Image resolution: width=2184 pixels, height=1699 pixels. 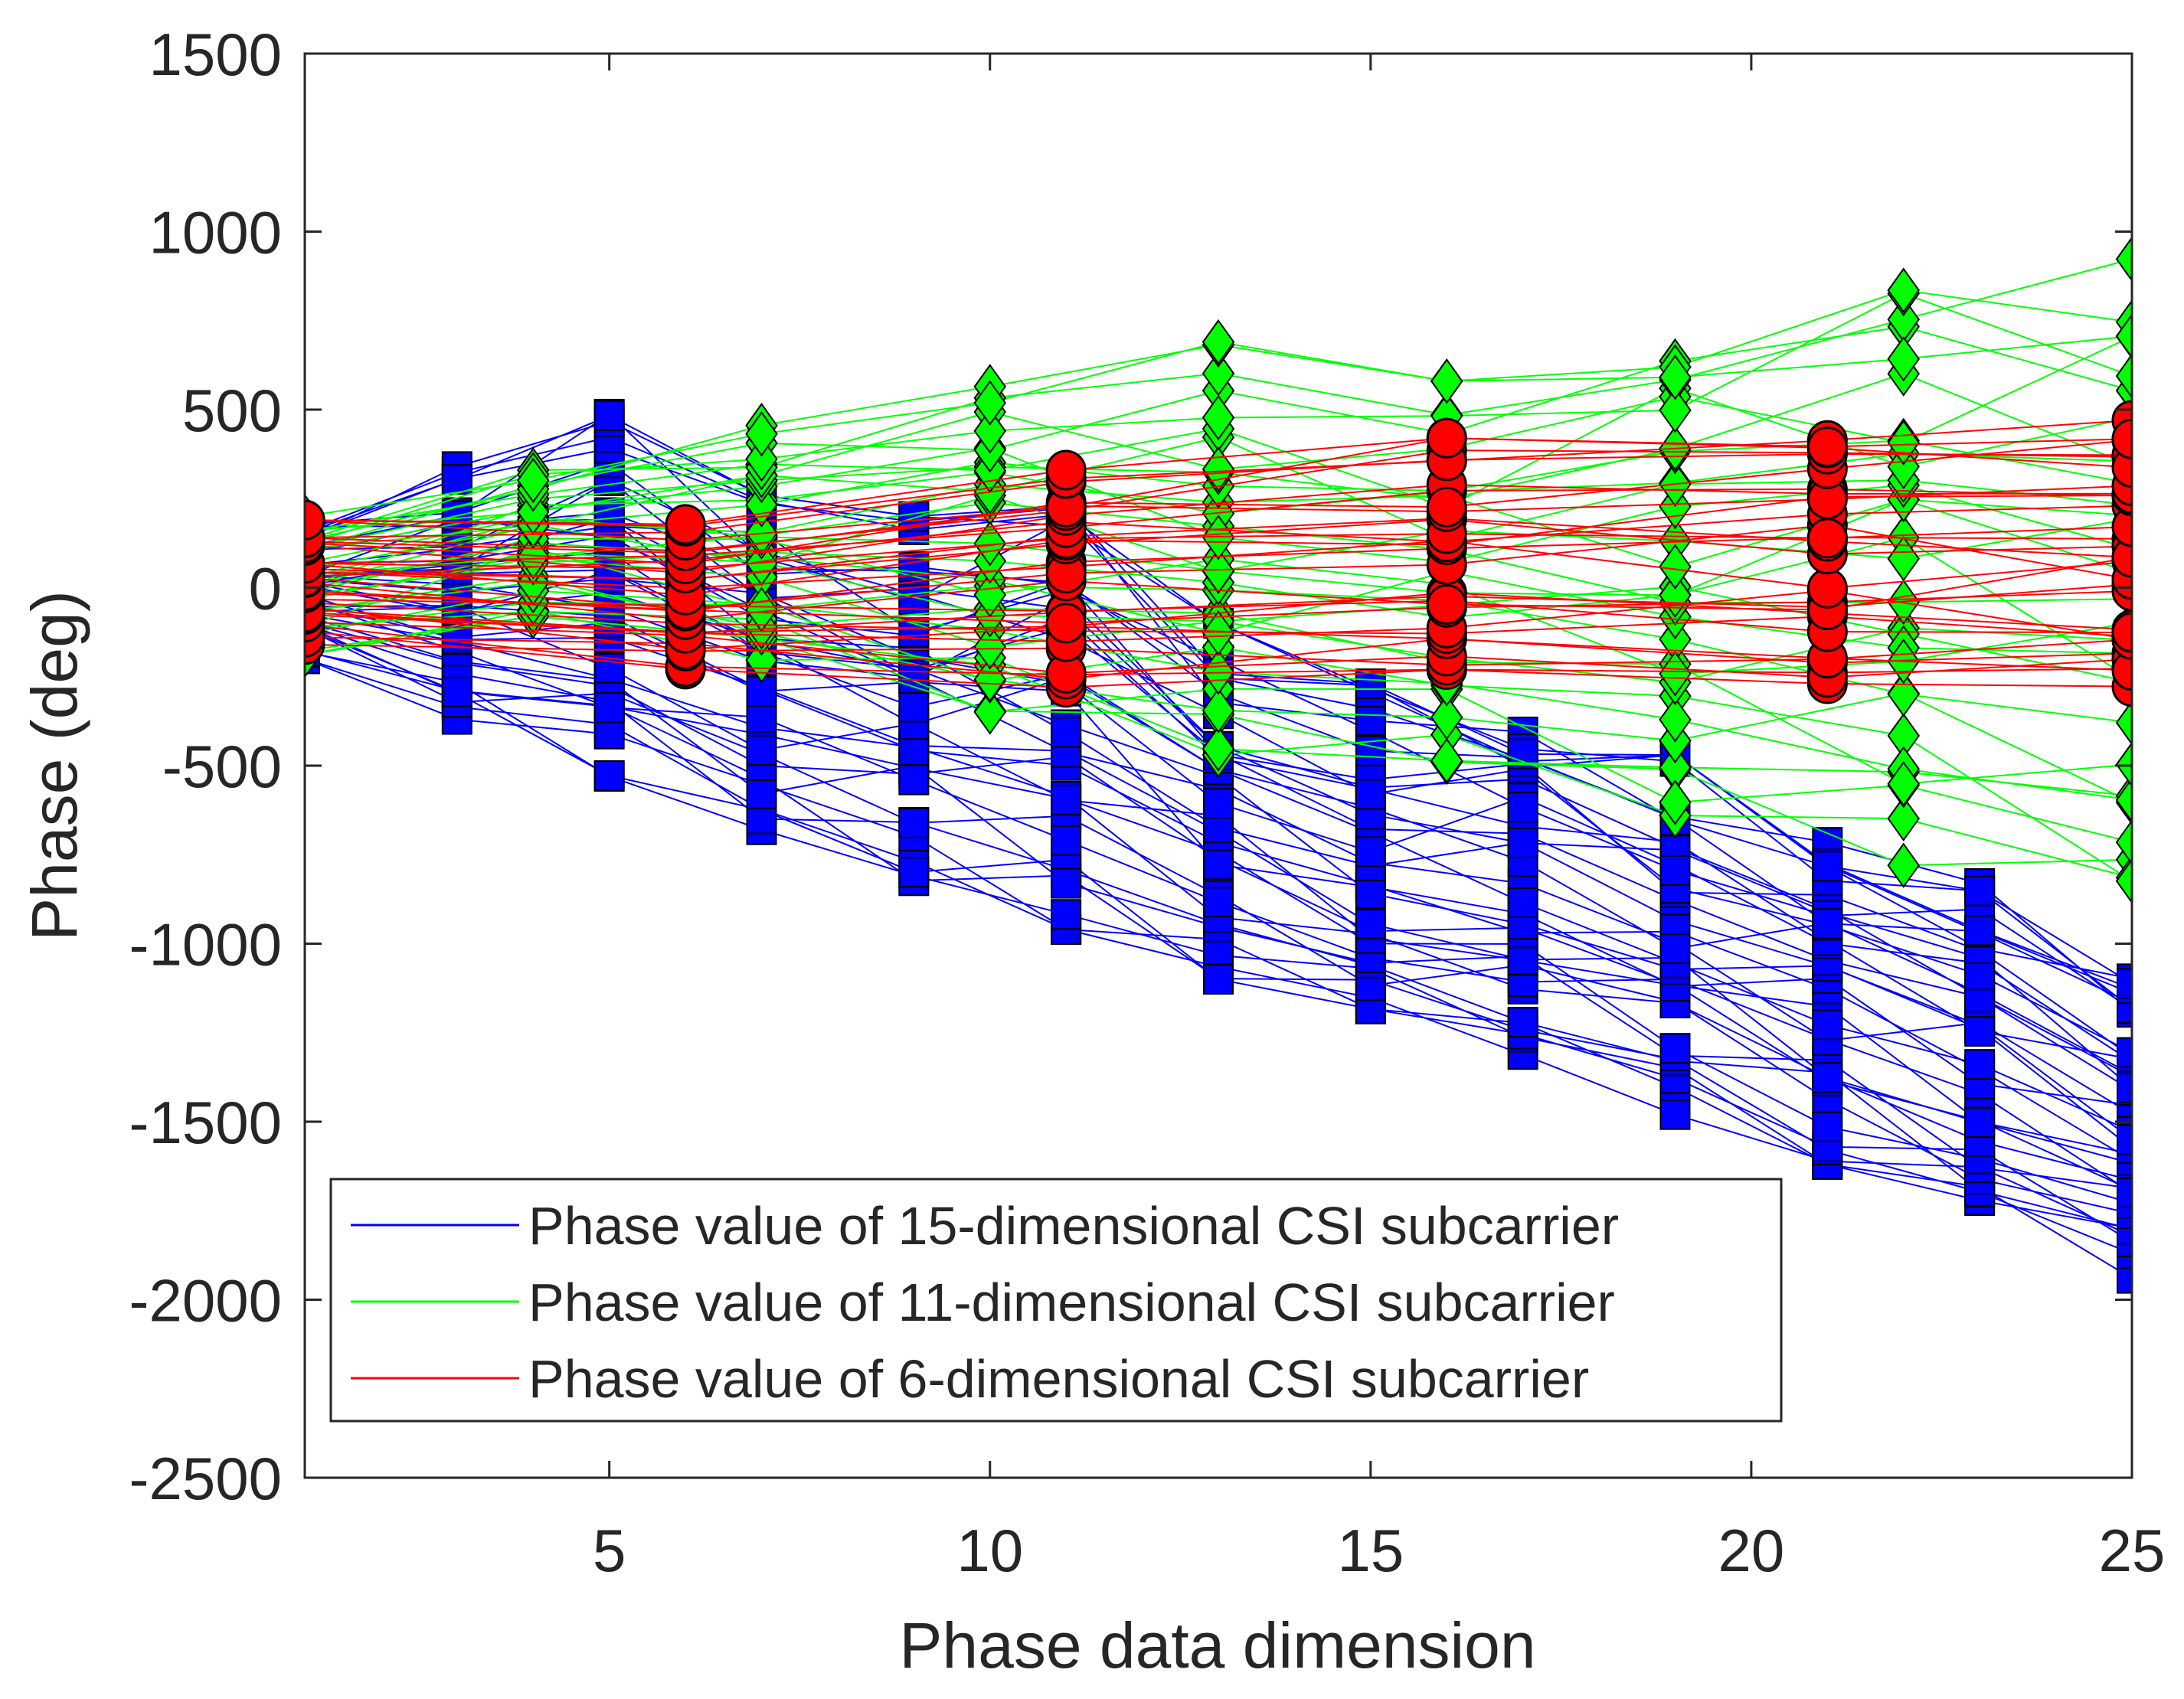 I want to click on x-tick-label: 15, so click(x=1371, y=1550).